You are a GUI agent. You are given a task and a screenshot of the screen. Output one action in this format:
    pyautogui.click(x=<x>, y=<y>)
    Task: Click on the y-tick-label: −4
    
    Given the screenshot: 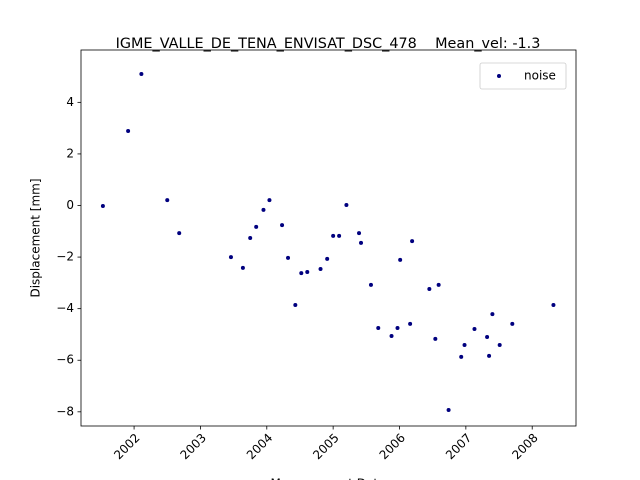 What is the action you would take?
    pyautogui.click(x=65, y=308)
    